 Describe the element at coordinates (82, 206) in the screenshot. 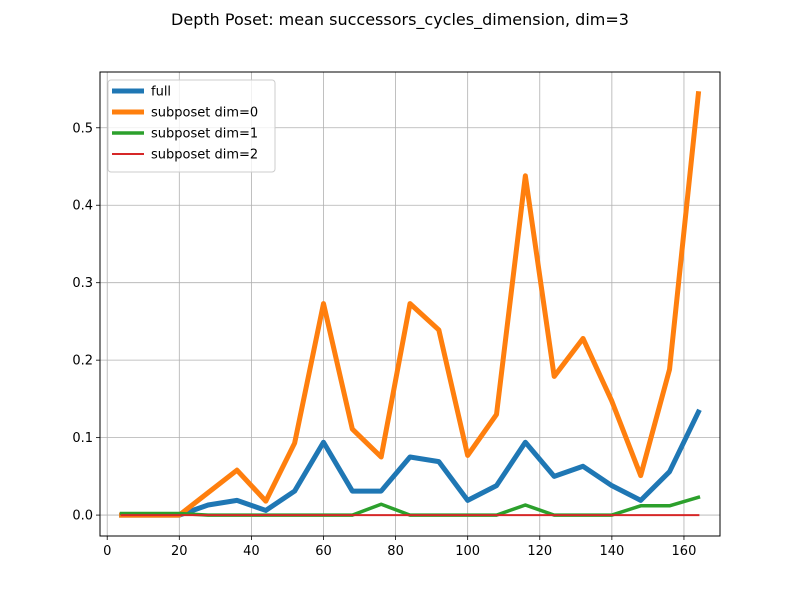

I see `y-tick-label: 0.4` at that location.